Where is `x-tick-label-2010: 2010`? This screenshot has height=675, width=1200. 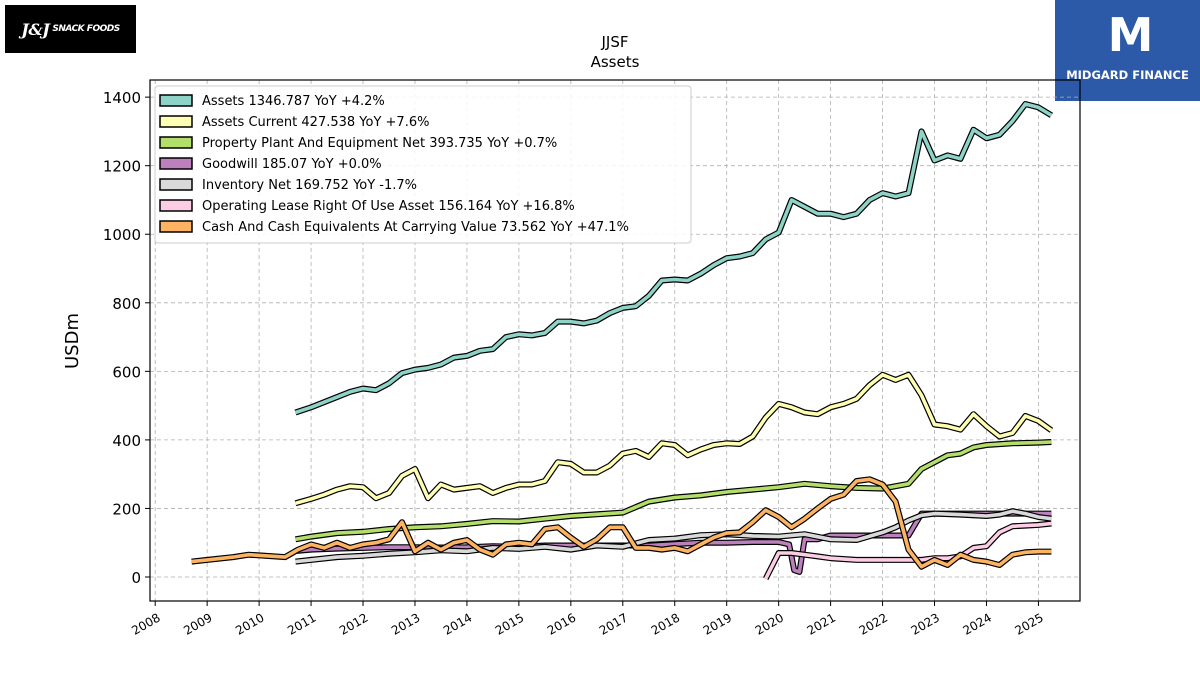 x-tick-label-2010: 2010 is located at coordinates (249, 623).